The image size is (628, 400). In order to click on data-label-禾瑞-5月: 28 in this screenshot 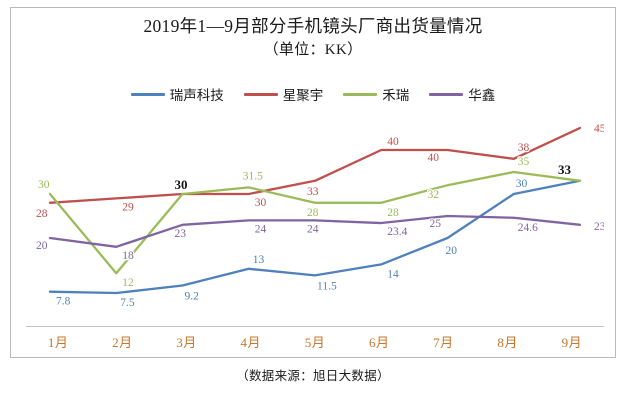, I will do `click(313, 213)`.